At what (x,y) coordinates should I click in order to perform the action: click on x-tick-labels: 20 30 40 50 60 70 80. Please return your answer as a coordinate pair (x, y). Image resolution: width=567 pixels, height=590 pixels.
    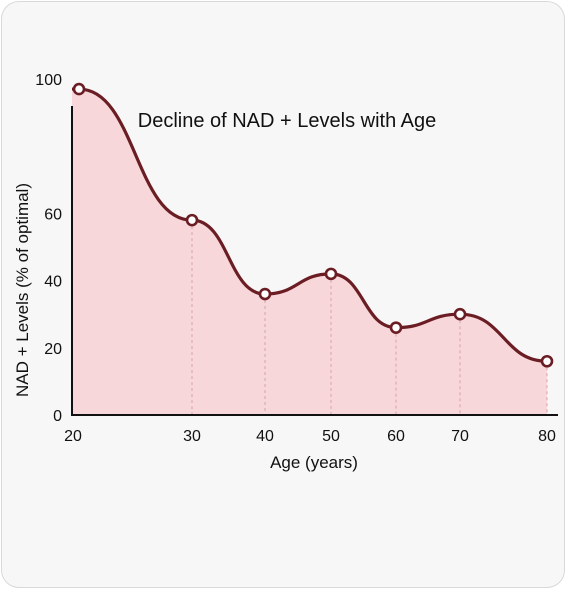
    Looking at the image, I should click on (310, 436).